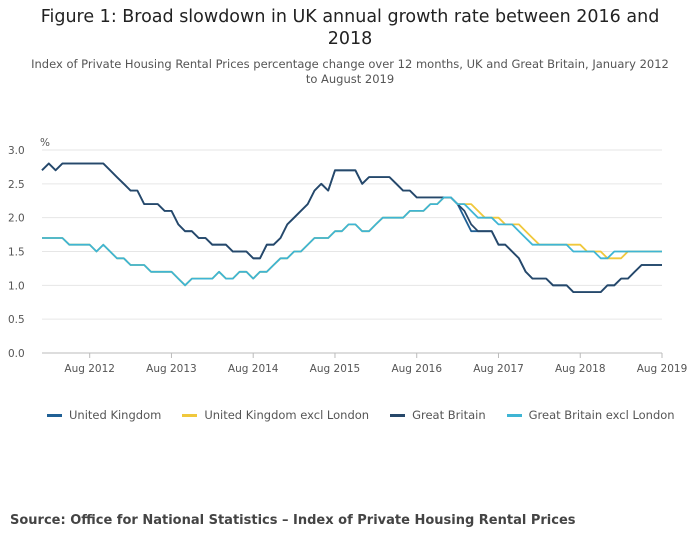 The image size is (700, 549). I want to click on legend-label: United Kingdom, so click(115, 415).